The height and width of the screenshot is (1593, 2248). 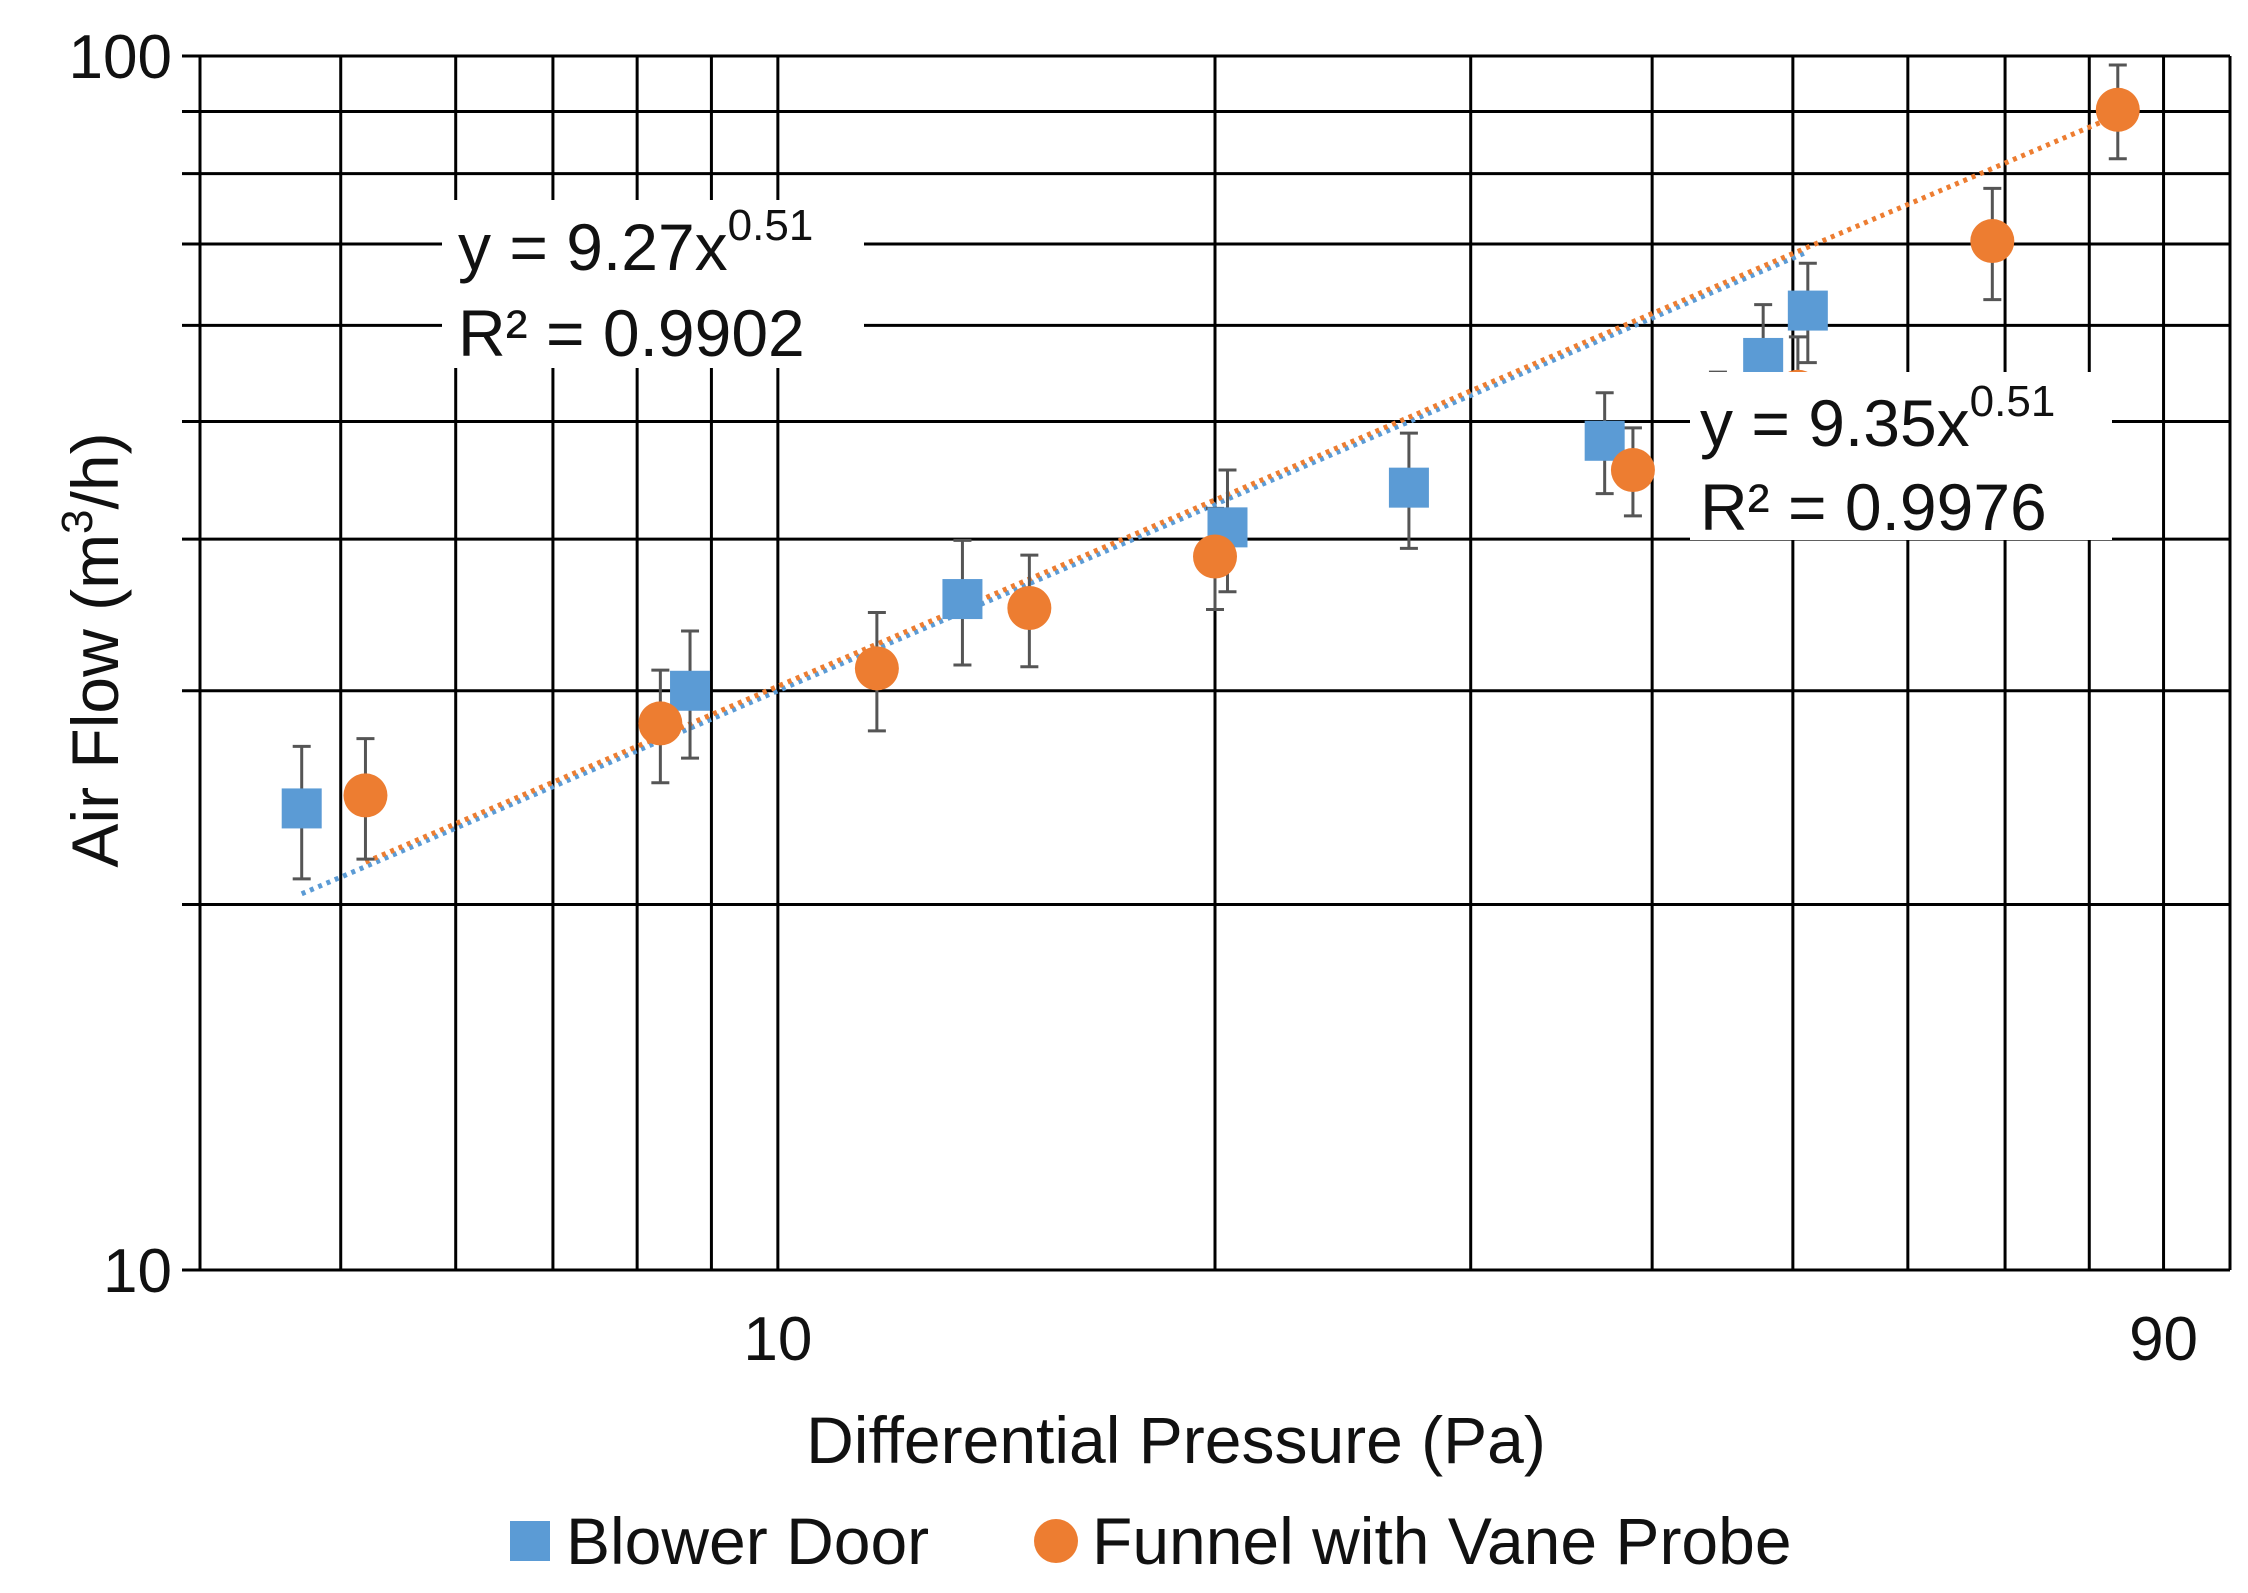 I want to click on legend-label-funnel: Funnel with Vane Probe, so click(x=1442, y=1541).